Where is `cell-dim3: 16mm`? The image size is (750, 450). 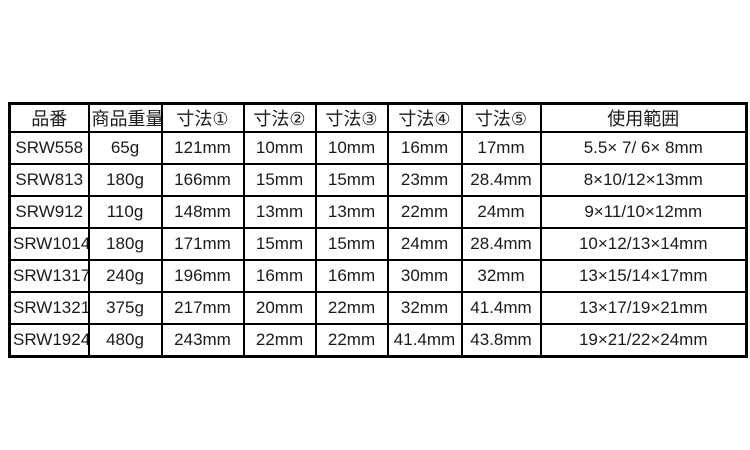 cell-dim3: 16mm is located at coordinates (351, 275).